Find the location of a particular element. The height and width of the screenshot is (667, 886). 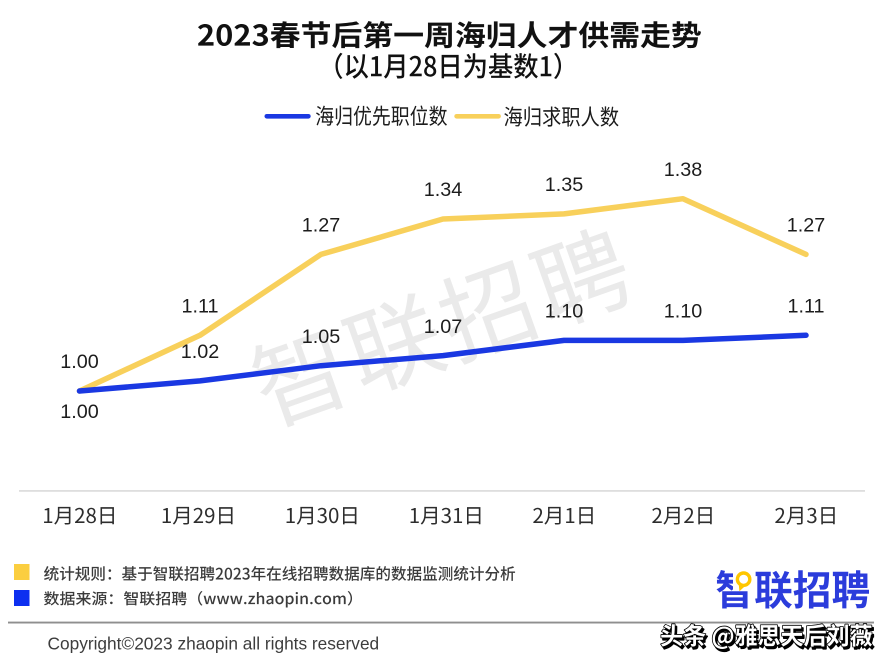

svg-text: 1.02 is located at coordinates (200, 352).